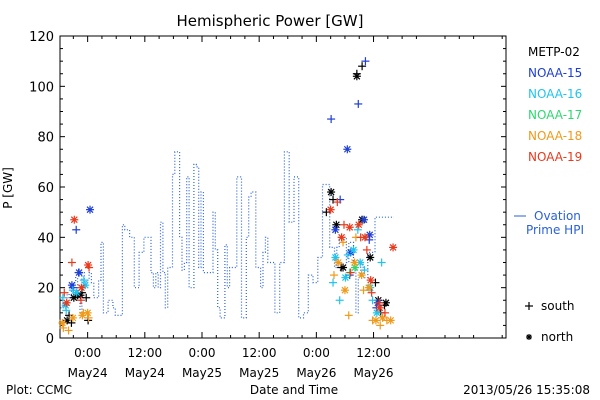 This screenshot has height=400, width=600. What do you see at coordinates (555, 73) in the screenshot?
I see `legend-entry-noaa-15: NOAA-15` at bounding box center [555, 73].